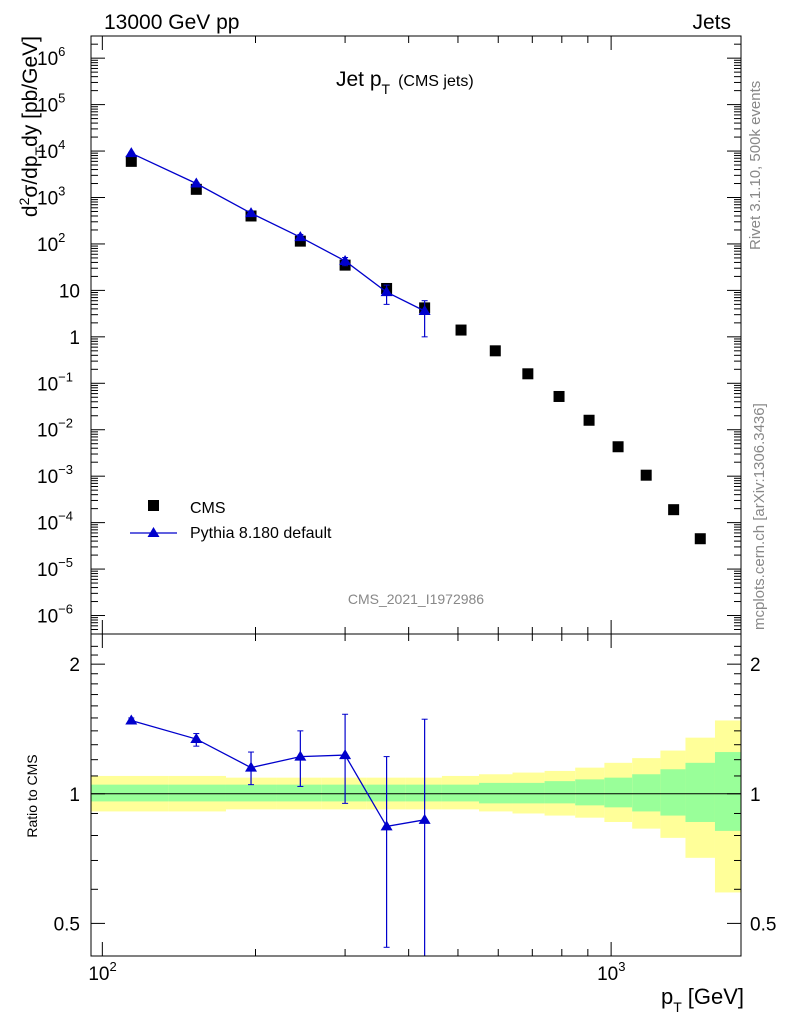  What do you see at coordinates (755, 665) in the screenshot?
I see `y-tick-label-ratio-right: 2` at bounding box center [755, 665].